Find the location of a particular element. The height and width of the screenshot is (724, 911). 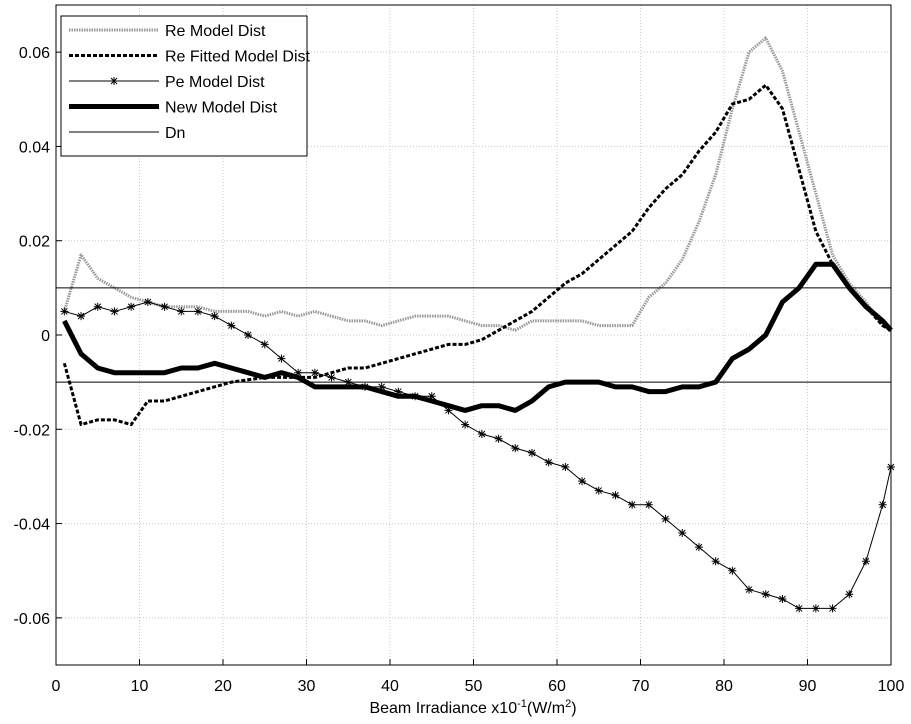

x-tick-label: 80 is located at coordinates (724, 686).